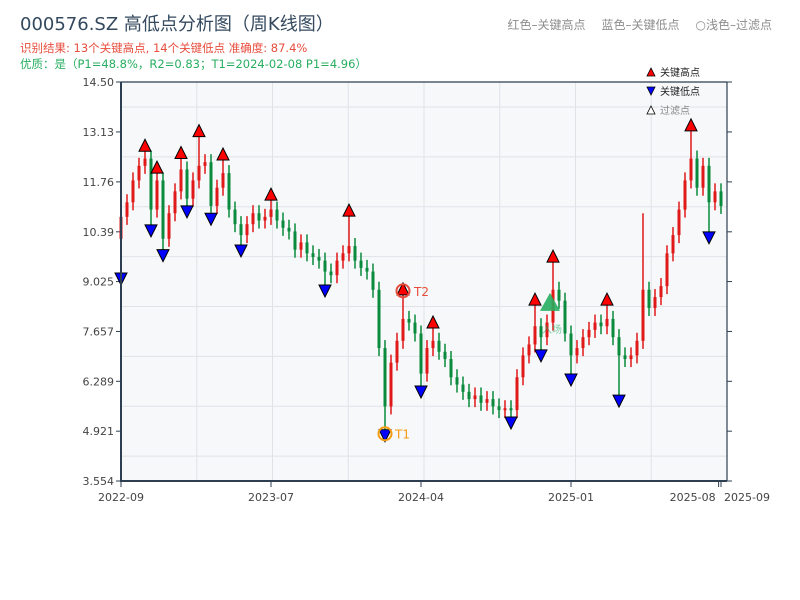 This screenshot has width=800, height=600. Describe the element at coordinates (99, 182) in the screenshot. I see `y-tick-label: 11.76` at that location.